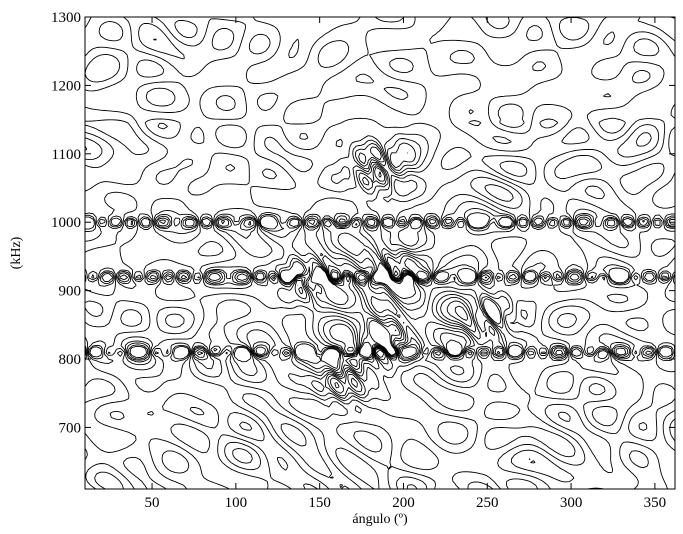 The height and width of the screenshot is (534, 683). Describe the element at coordinates (655, 503) in the screenshot. I see `x-tick-label: 350` at that location.